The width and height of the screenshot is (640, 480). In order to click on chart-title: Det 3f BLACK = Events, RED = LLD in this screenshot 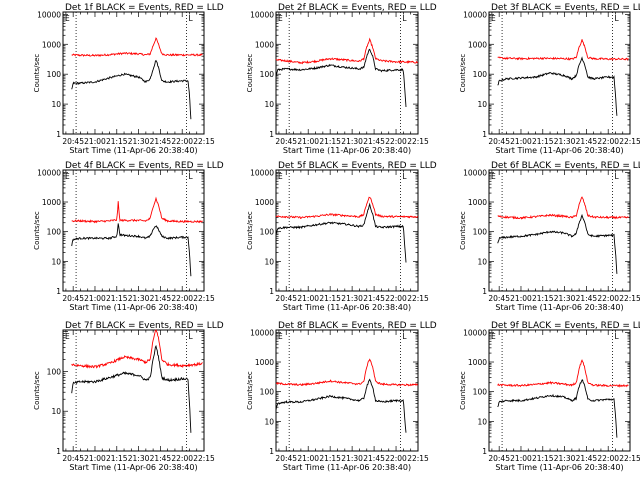, I will do `click(565, 8)`.